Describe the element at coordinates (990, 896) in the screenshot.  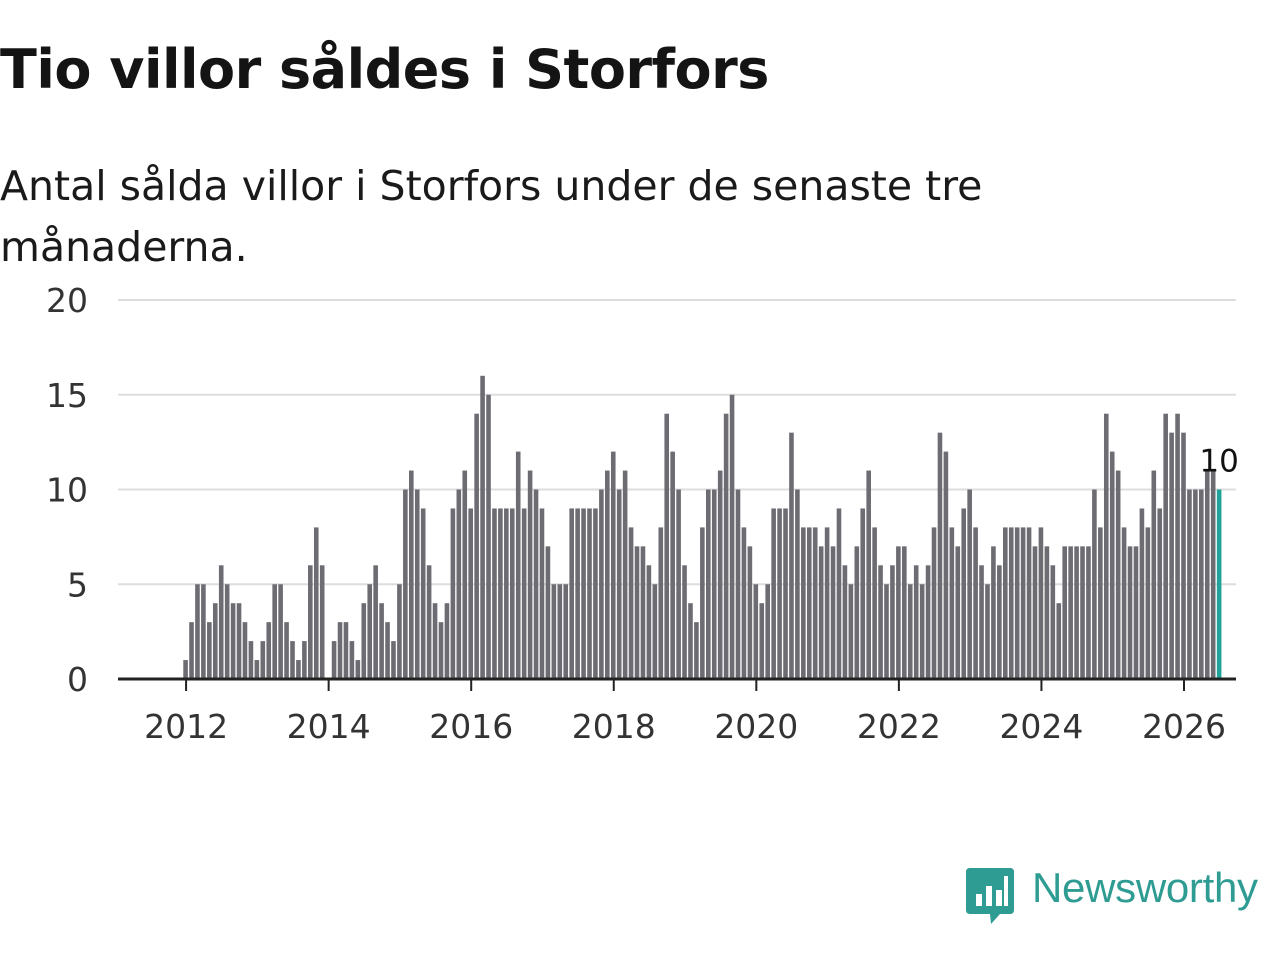
I see `chart-bubble-icon` at that location.